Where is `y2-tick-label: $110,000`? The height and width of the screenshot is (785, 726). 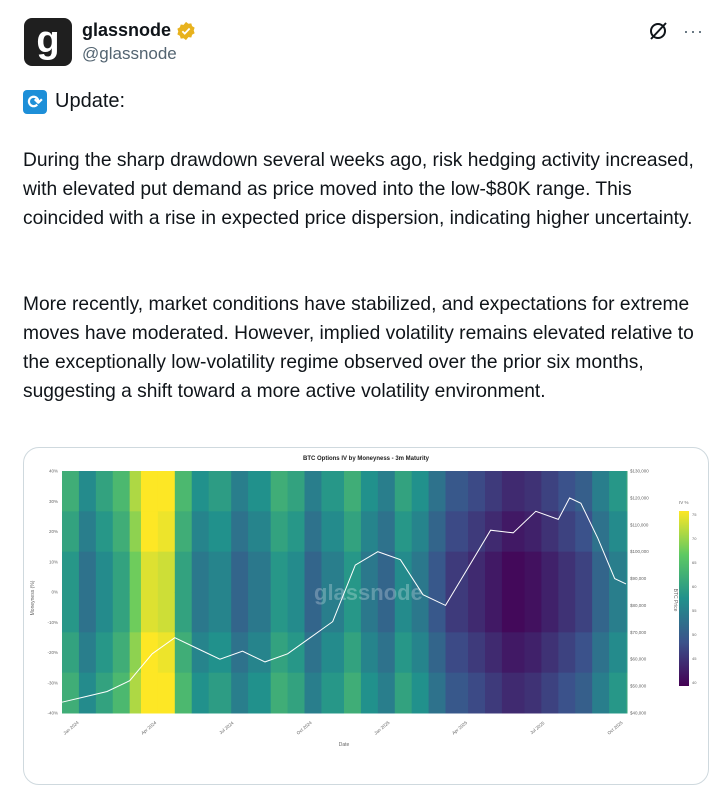
y2-tick-label: $110,000 is located at coordinates (639, 524).